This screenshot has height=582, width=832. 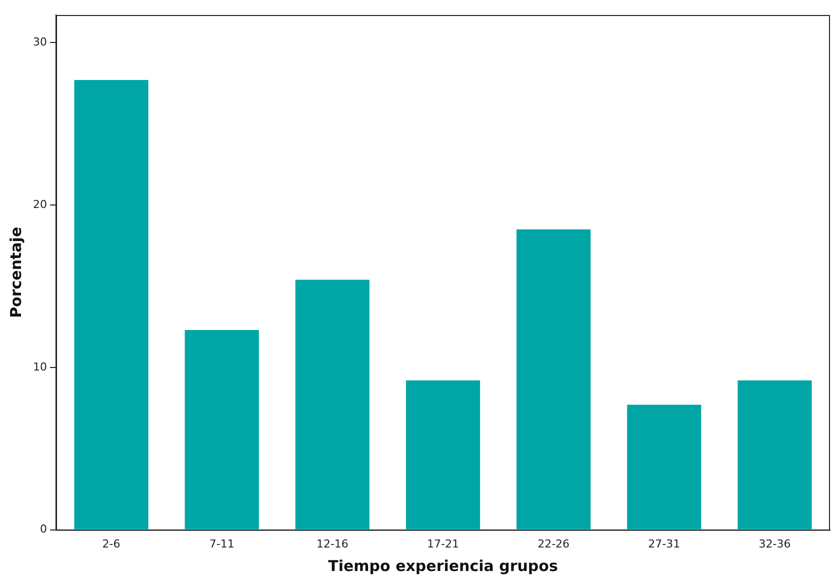 What do you see at coordinates (43, 529) in the screenshot?
I see `y-tick-label: 0` at bounding box center [43, 529].